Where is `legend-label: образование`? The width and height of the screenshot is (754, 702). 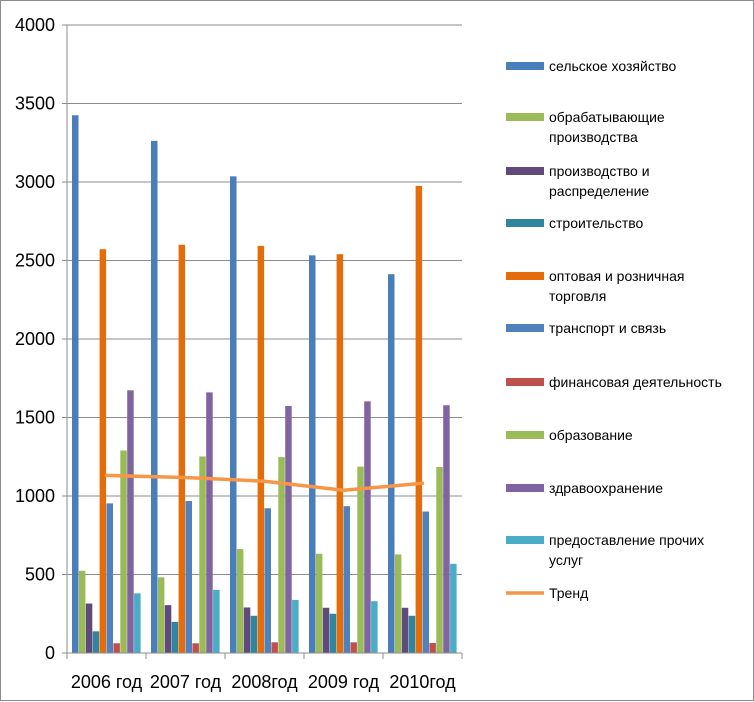
legend-label: образование is located at coordinates (591, 435).